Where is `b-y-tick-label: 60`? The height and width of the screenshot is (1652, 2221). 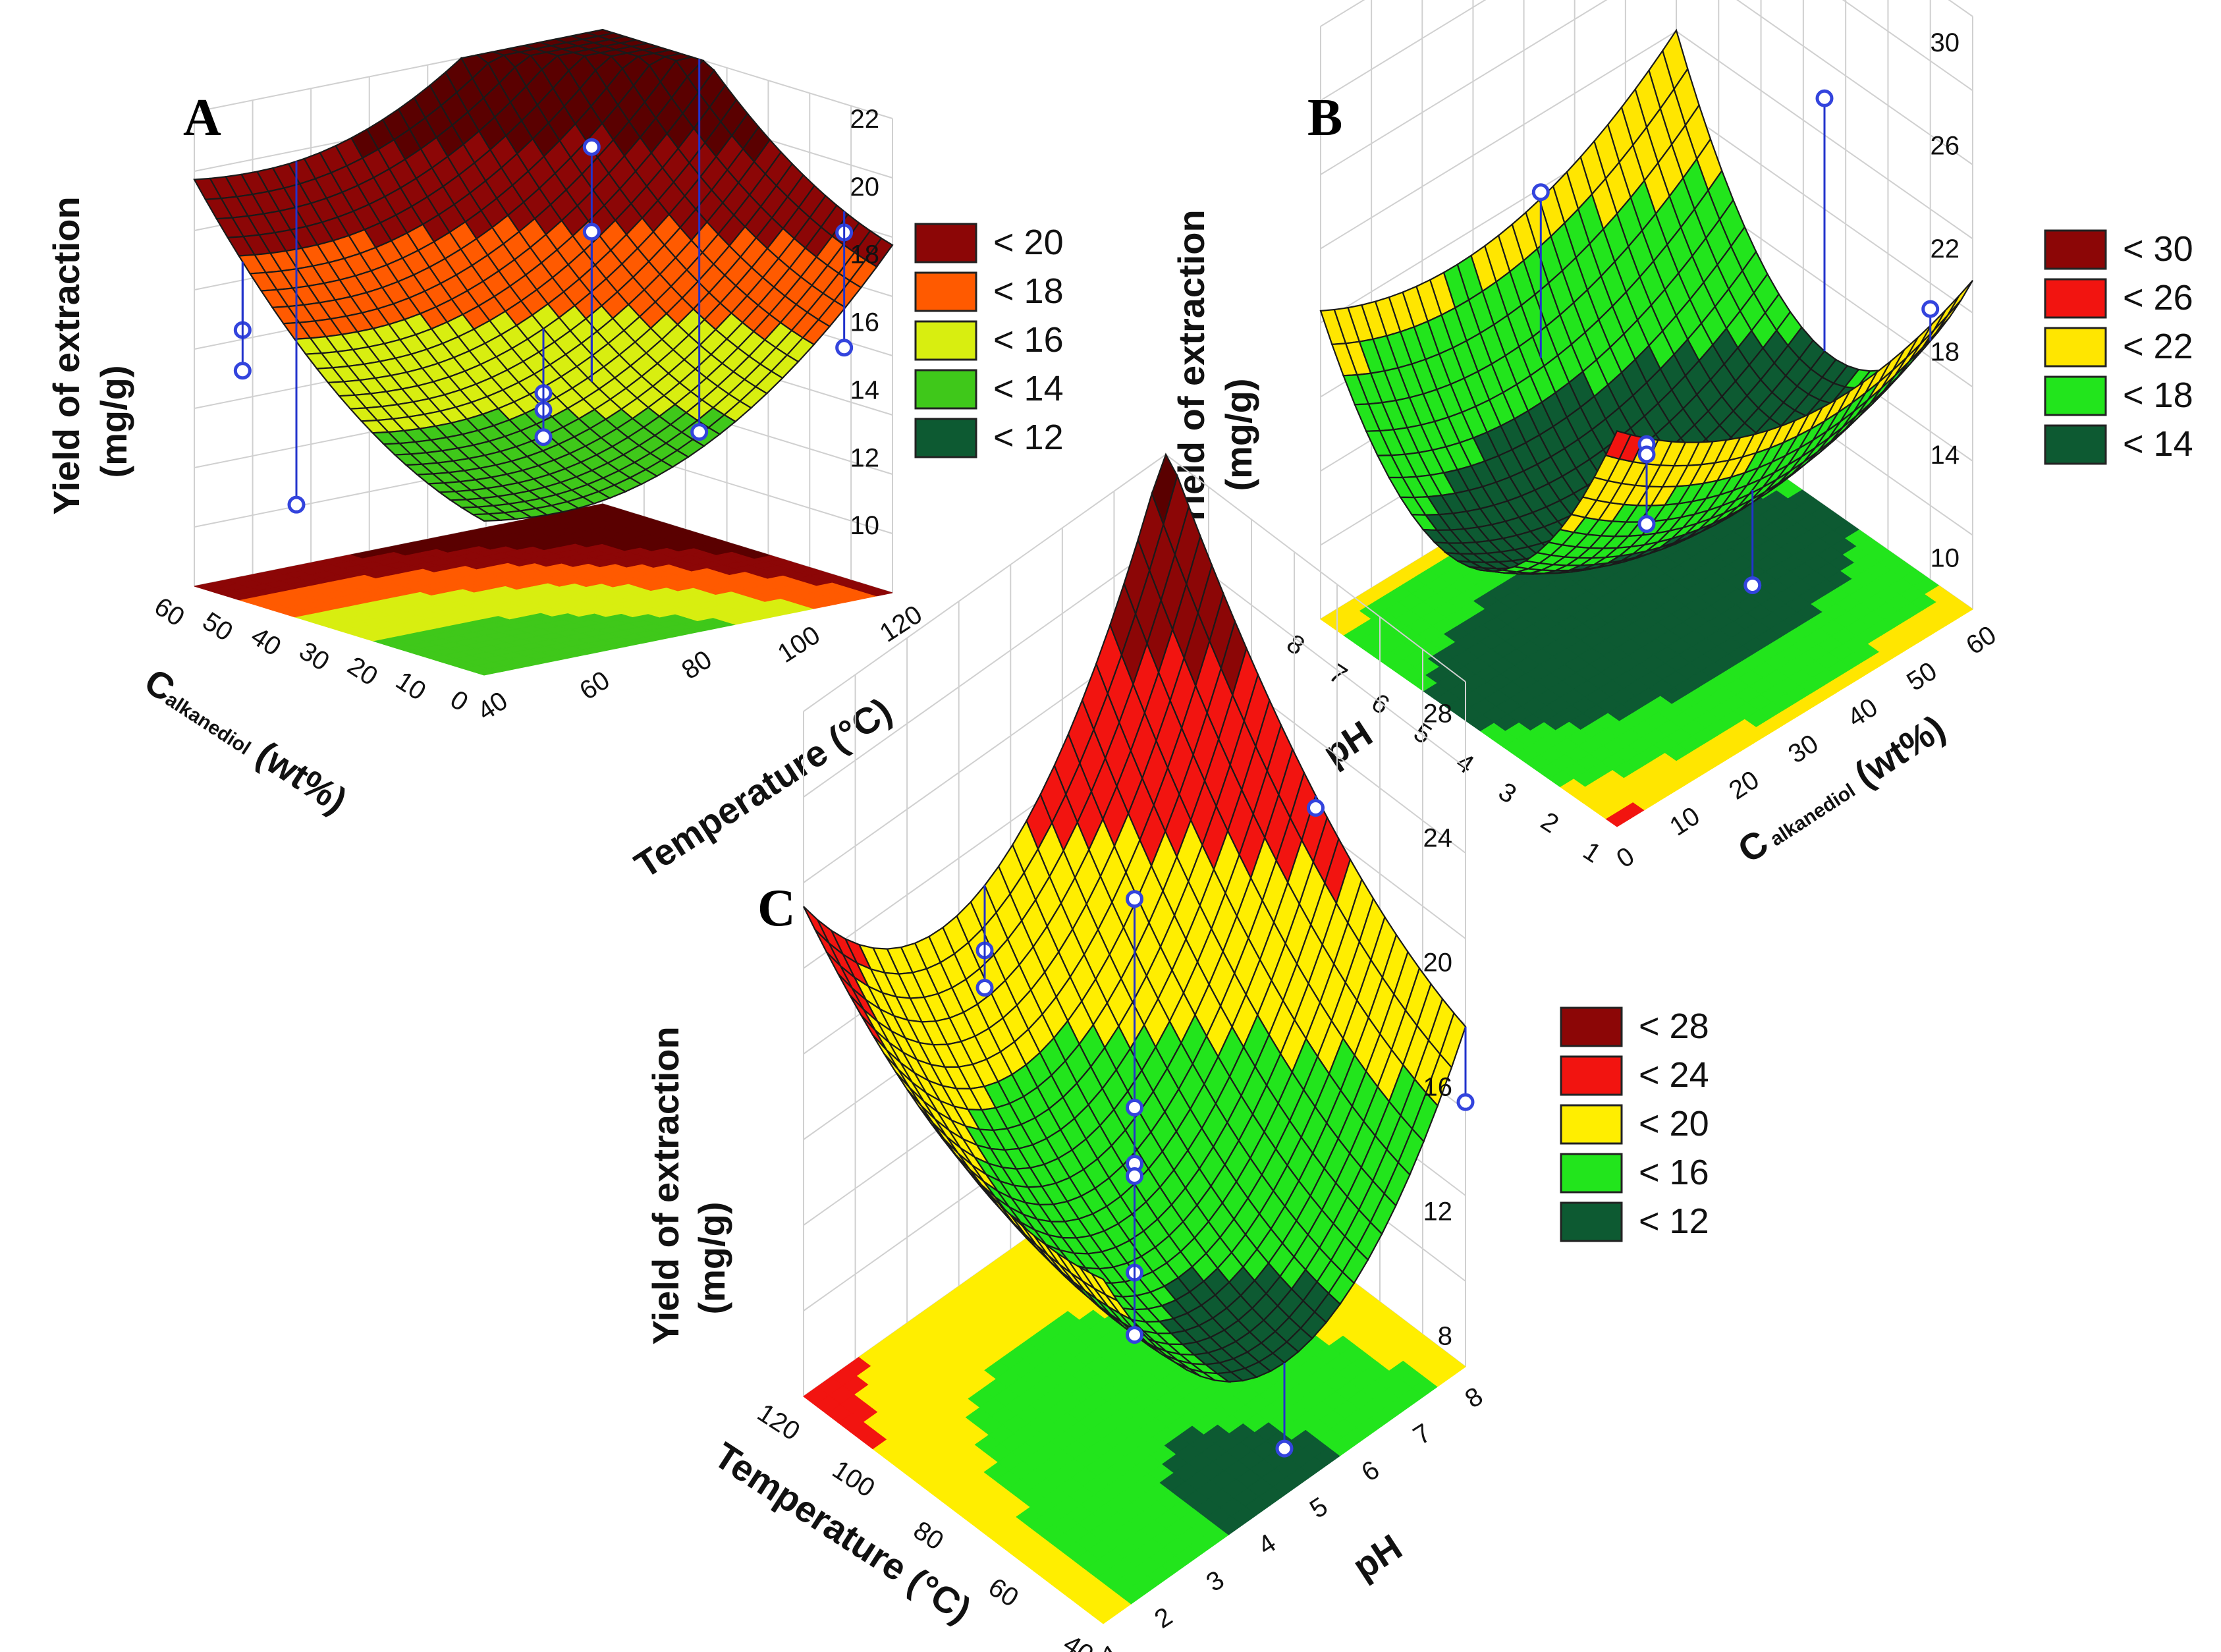 b-y-tick-label: 60 is located at coordinates (1981, 640).